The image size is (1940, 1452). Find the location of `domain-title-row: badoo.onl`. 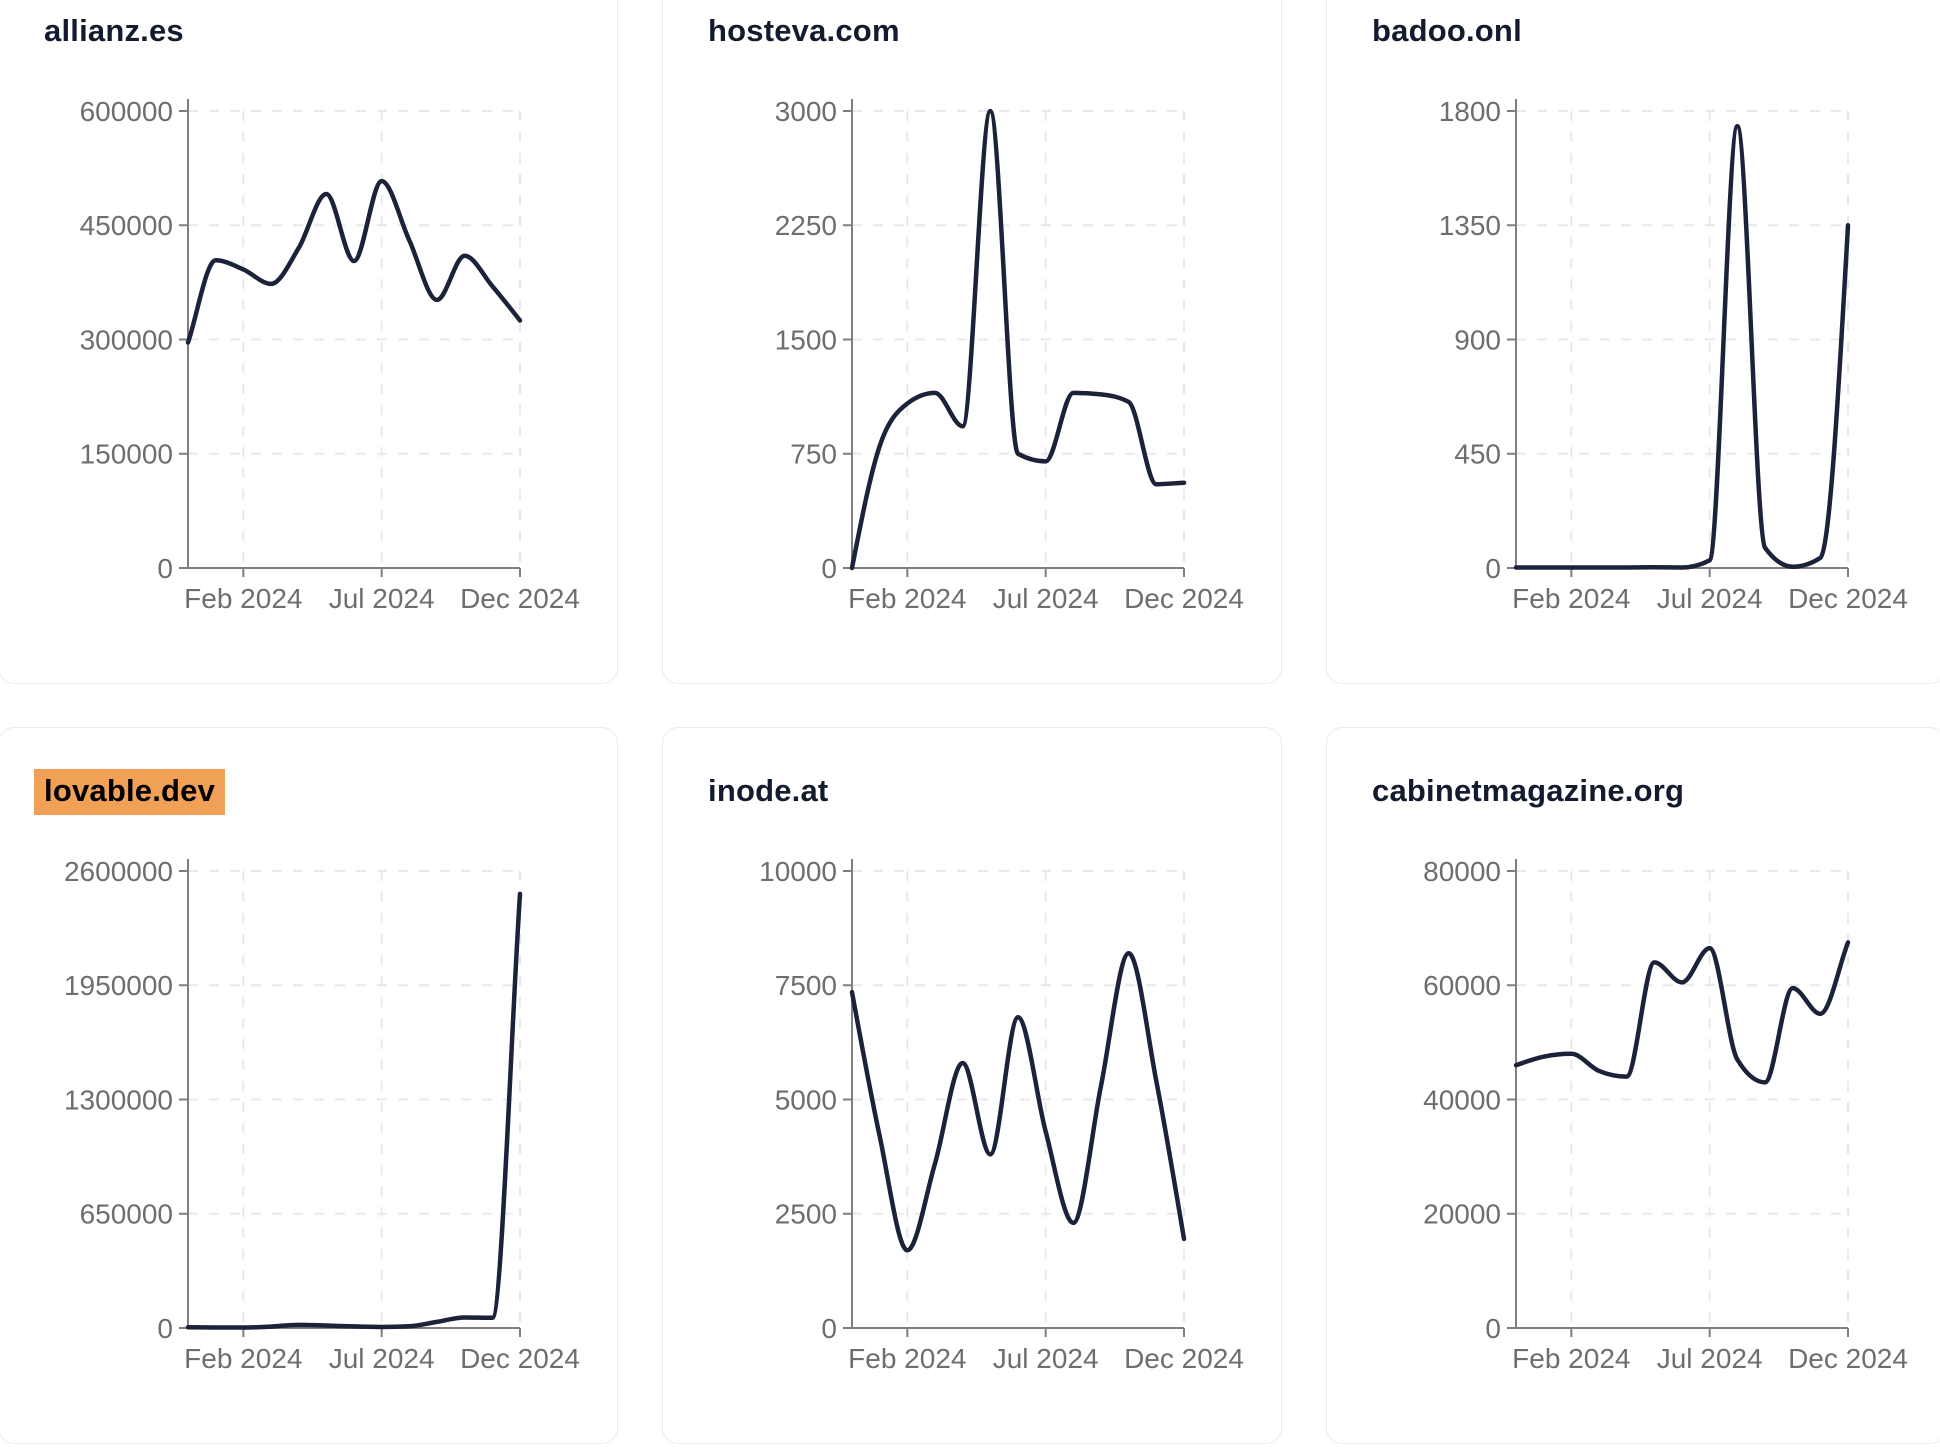

domain-title-row: badoo.onl is located at coordinates (1447, 31).